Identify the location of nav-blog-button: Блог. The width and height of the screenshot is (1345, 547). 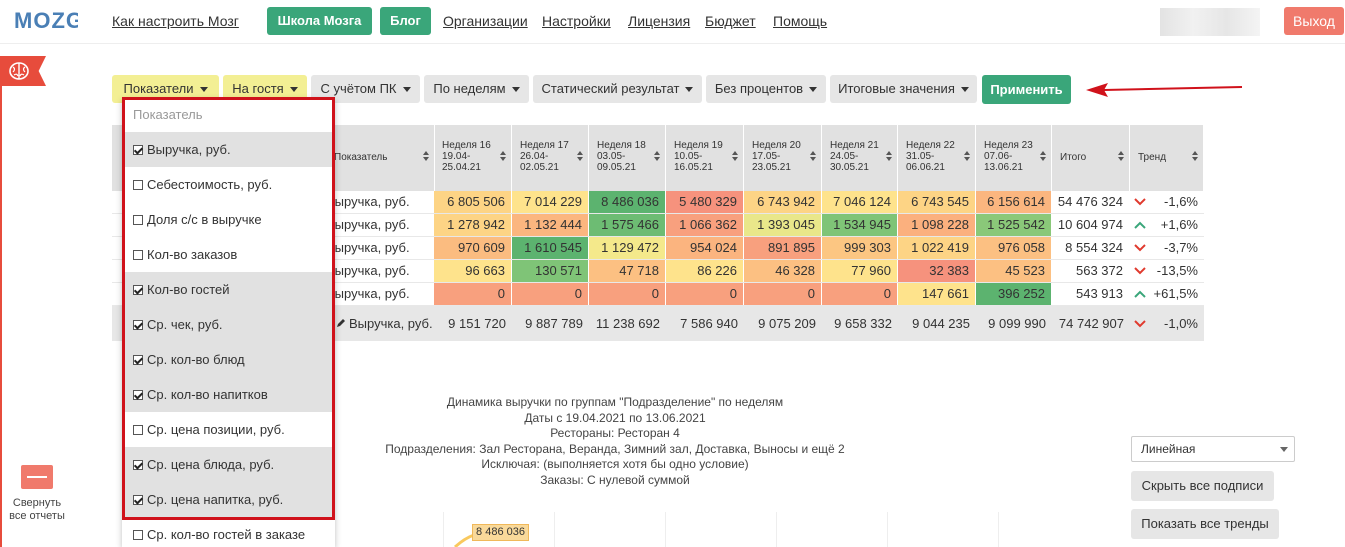
(405, 21).